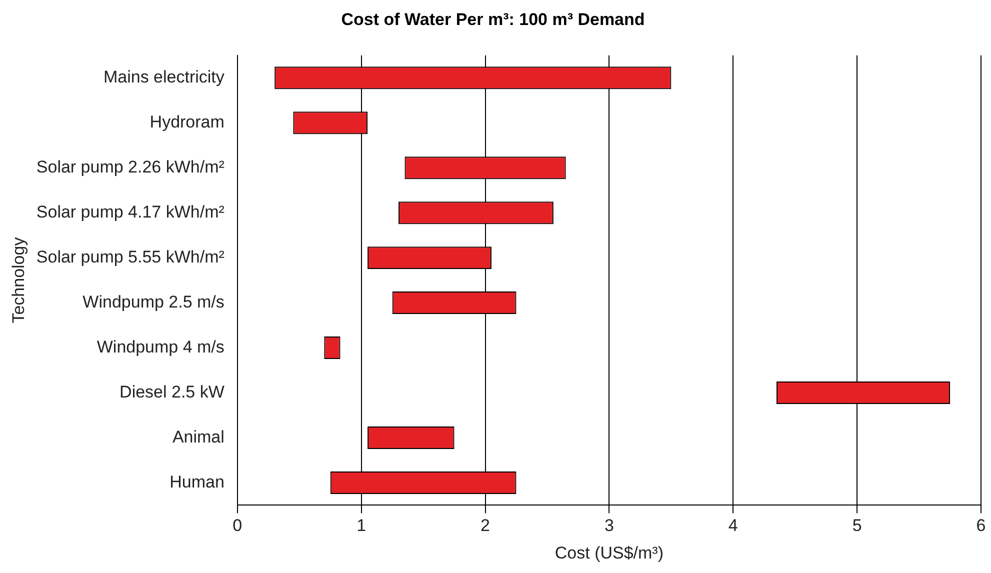 The image size is (991, 573). Describe the element at coordinates (18, 280) in the screenshot. I see `y-axis-title: Technology` at that location.